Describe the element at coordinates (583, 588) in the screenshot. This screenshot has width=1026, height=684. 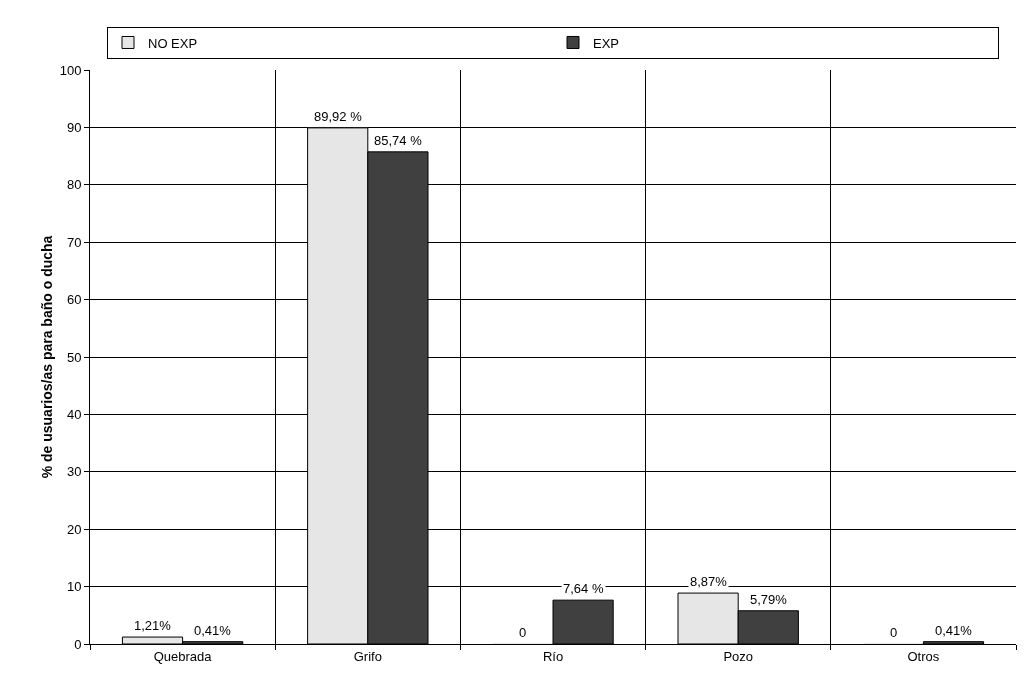
I see `data-label: 7,64 %` at that location.